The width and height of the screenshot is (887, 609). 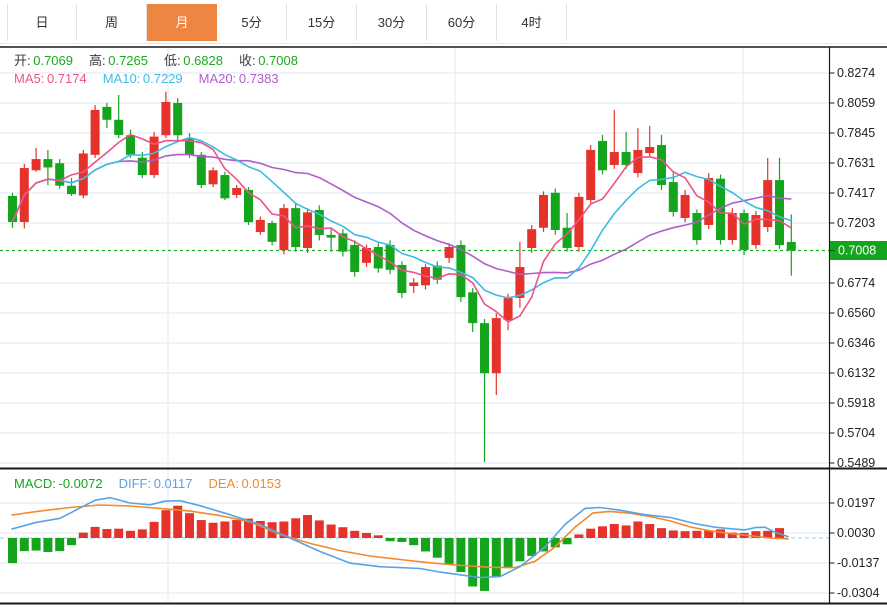 What do you see at coordinates (856, 403) in the screenshot?
I see `price-tick-label: 0.5918` at bounding box center [856, 403].